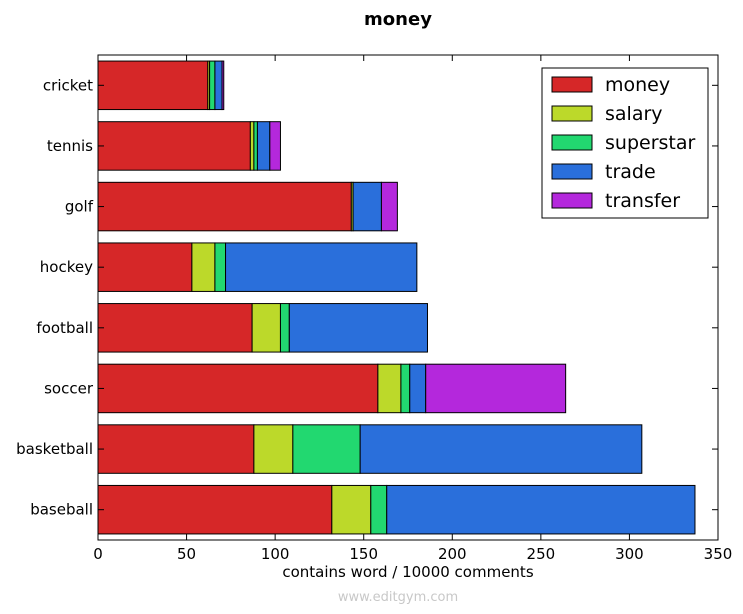  I want to click on legend-label-transfer: transfer, so click(642, 201).